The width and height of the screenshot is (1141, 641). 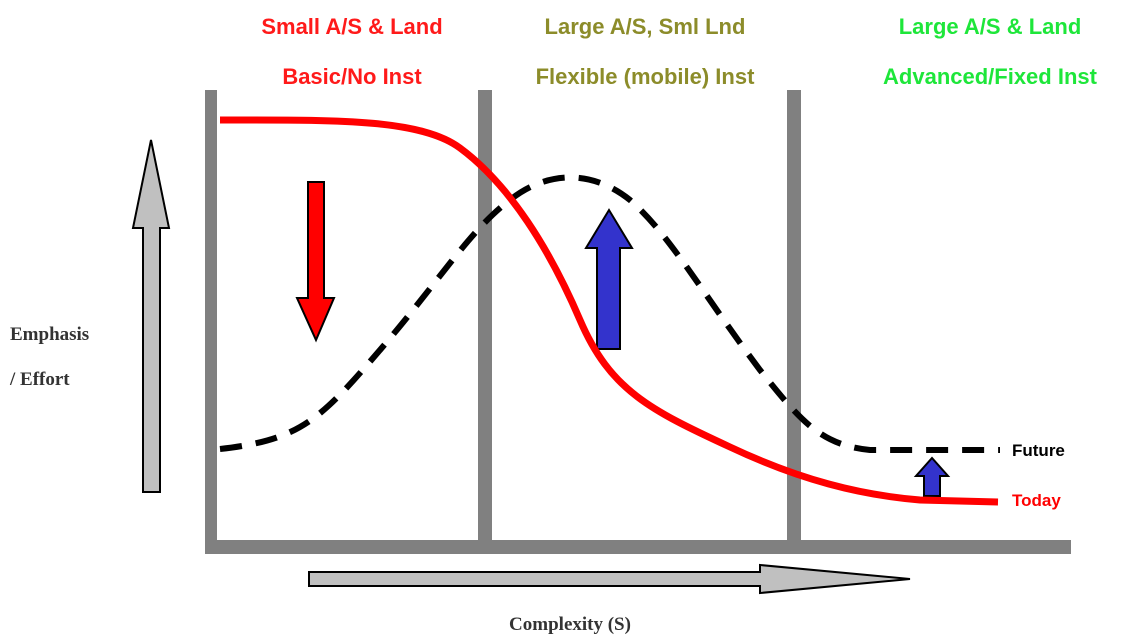 What do you see at coordinates (645, 26) in the screenshot?
I see `zone-2-title: Large A/S, Sml Lnd` at bounding box center [645, 26].